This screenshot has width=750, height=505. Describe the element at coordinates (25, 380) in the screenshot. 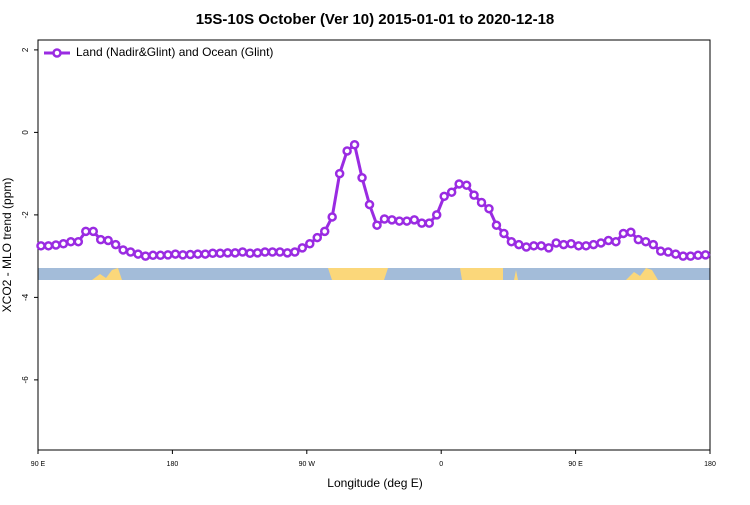

I see `y-tick-label: -6` at that location.